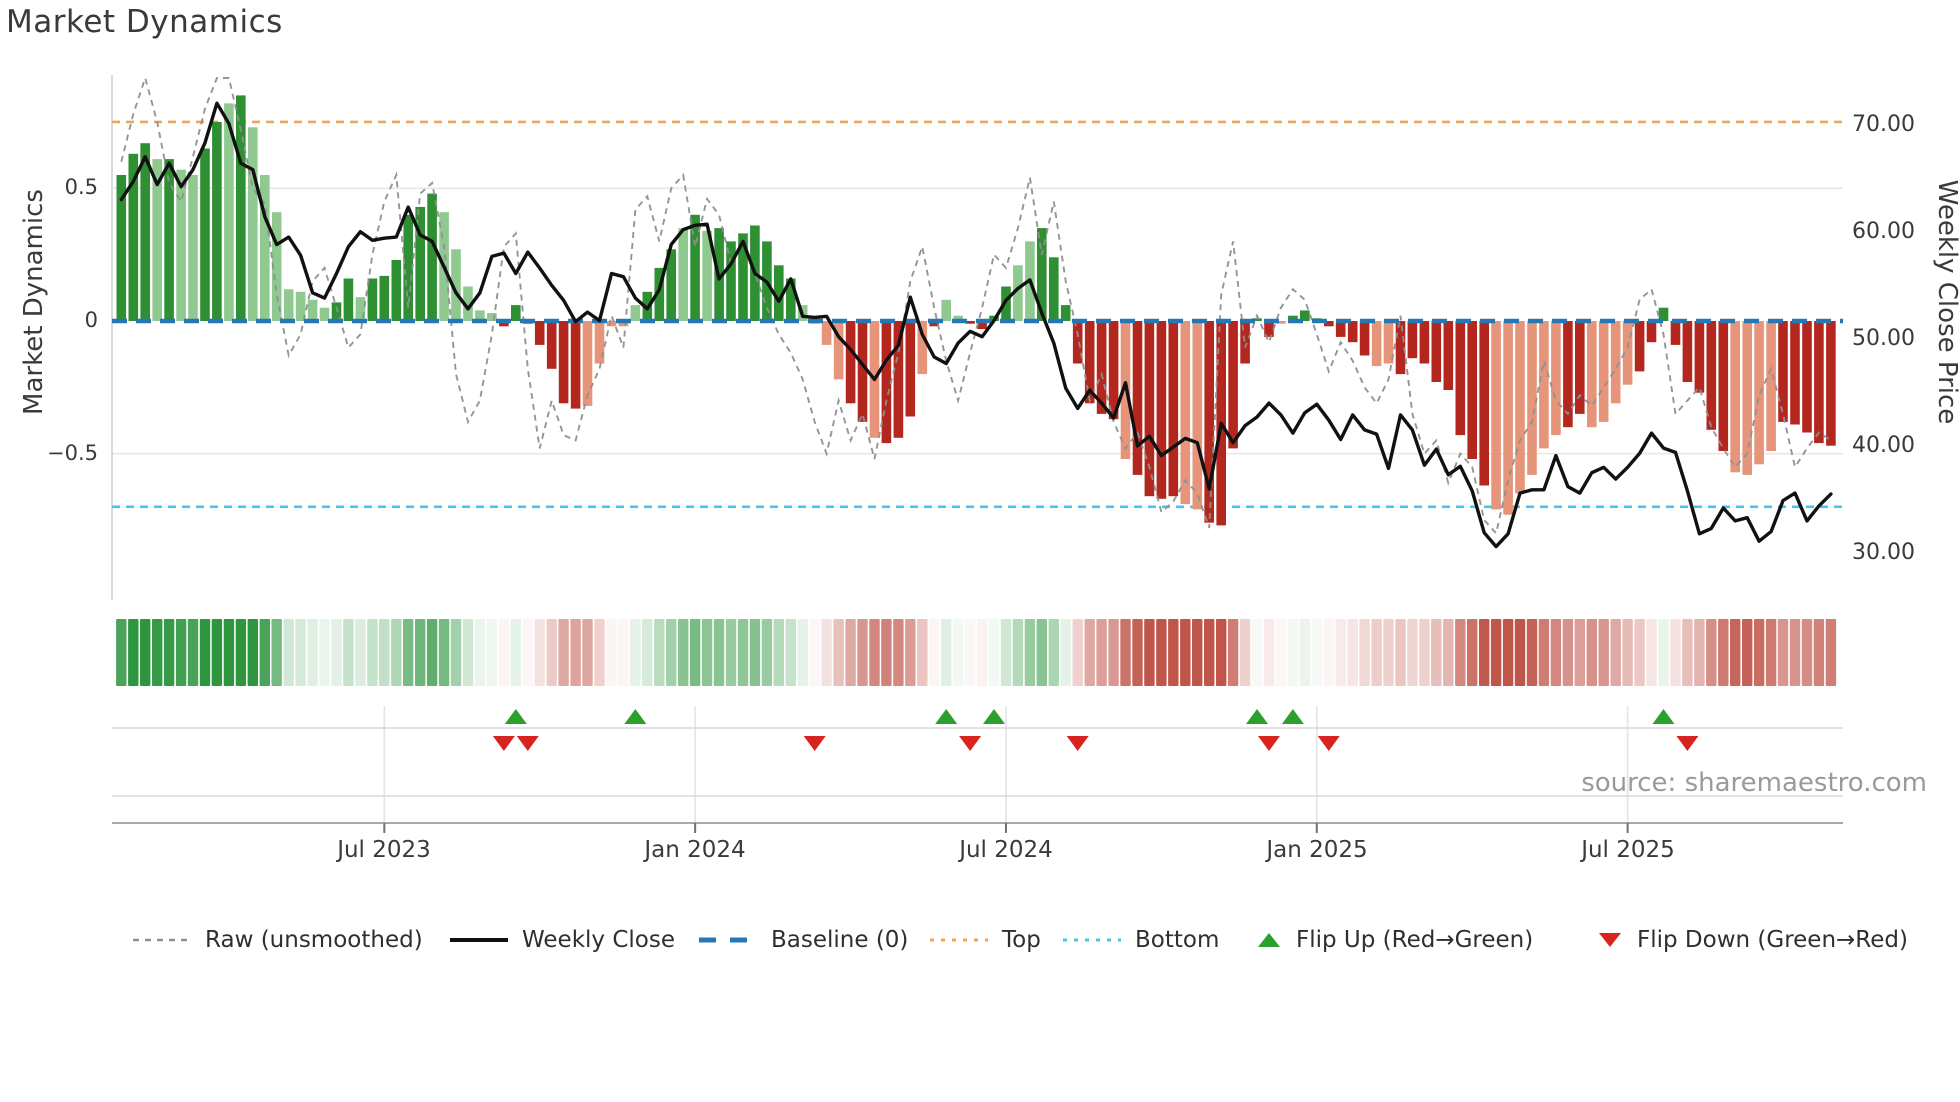 Image resolution: width=1960 pixels, height=1102 pixels. What do you see at coordinates (1006, 850) in the screenshot?
I see `x-tick-jul-2024: Jul 2024` at bounding box center [1006, 850].